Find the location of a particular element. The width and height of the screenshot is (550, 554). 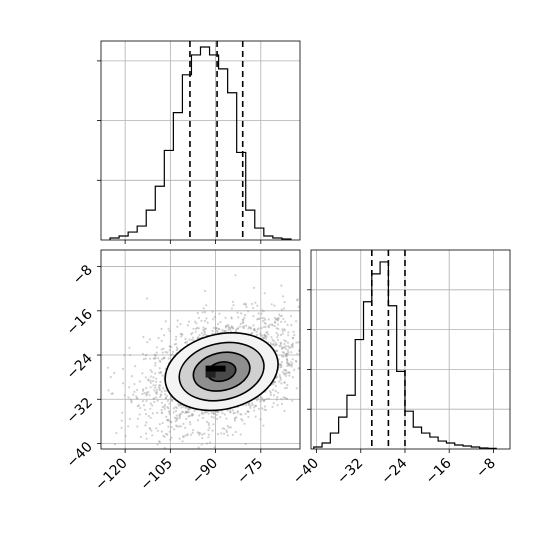

joint-xtick-label: −90 is located at coordinates (205, 471).